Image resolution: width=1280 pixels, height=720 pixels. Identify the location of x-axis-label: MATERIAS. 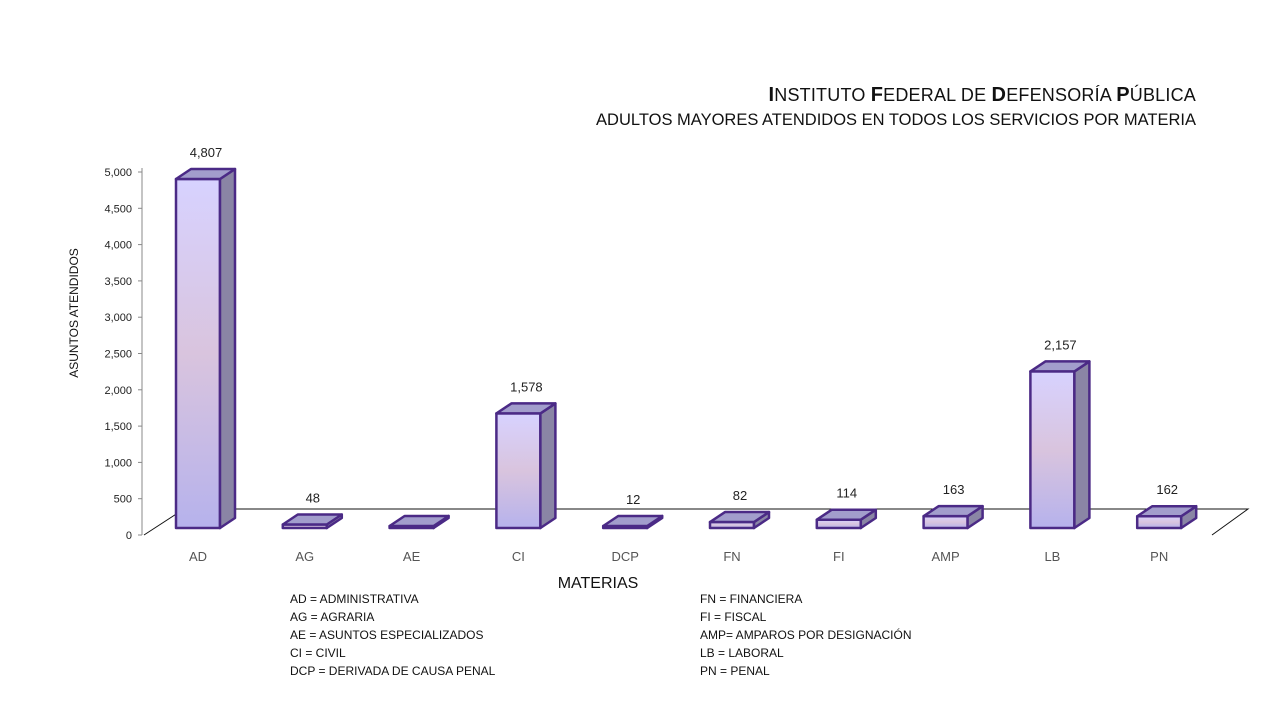
(598, 583).